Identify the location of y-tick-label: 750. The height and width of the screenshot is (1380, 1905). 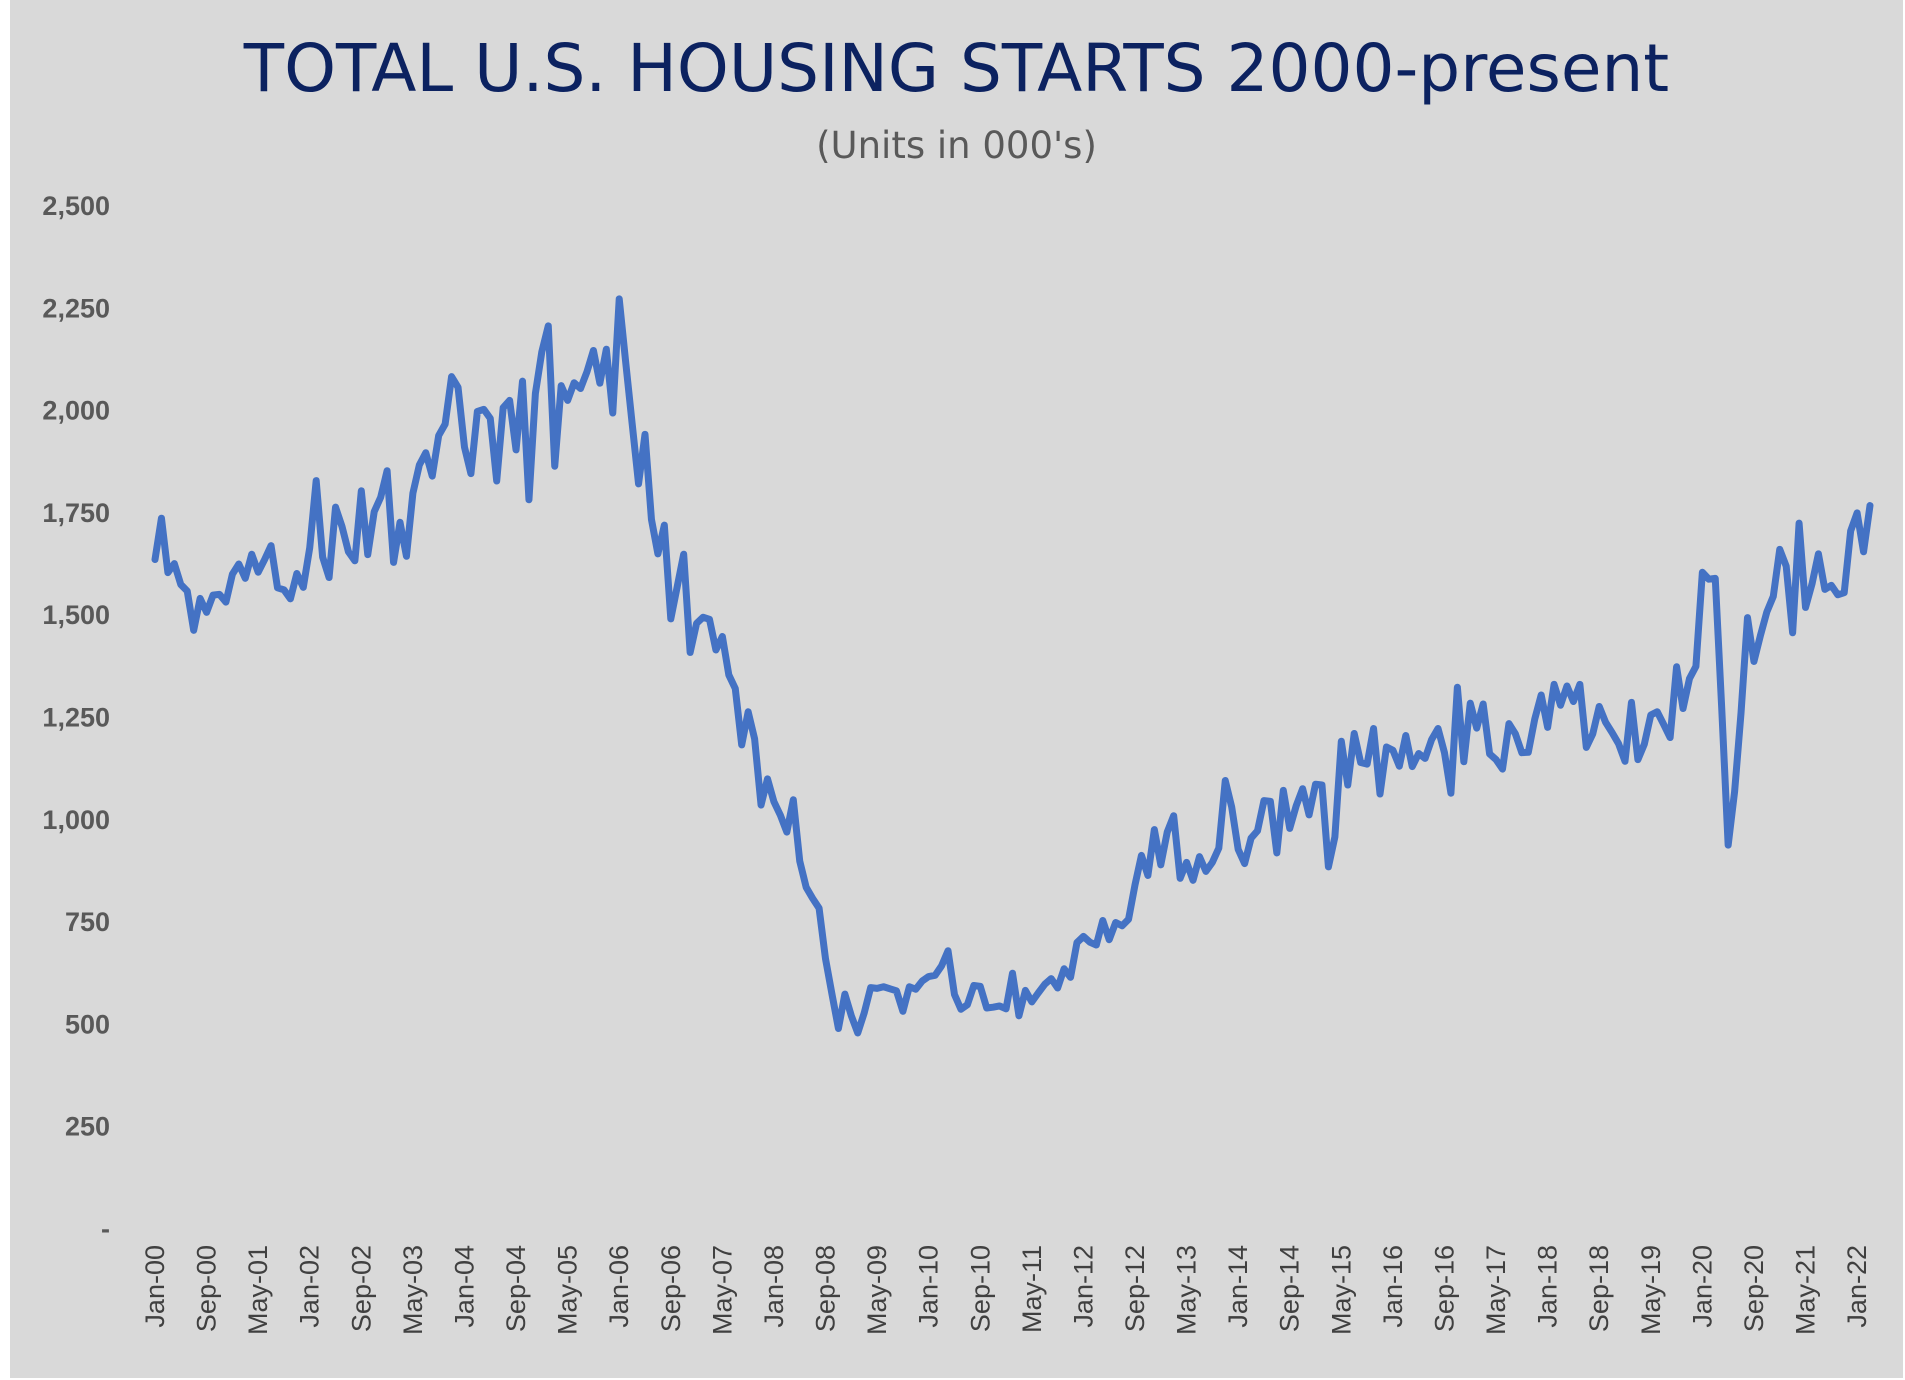
(87, 922).